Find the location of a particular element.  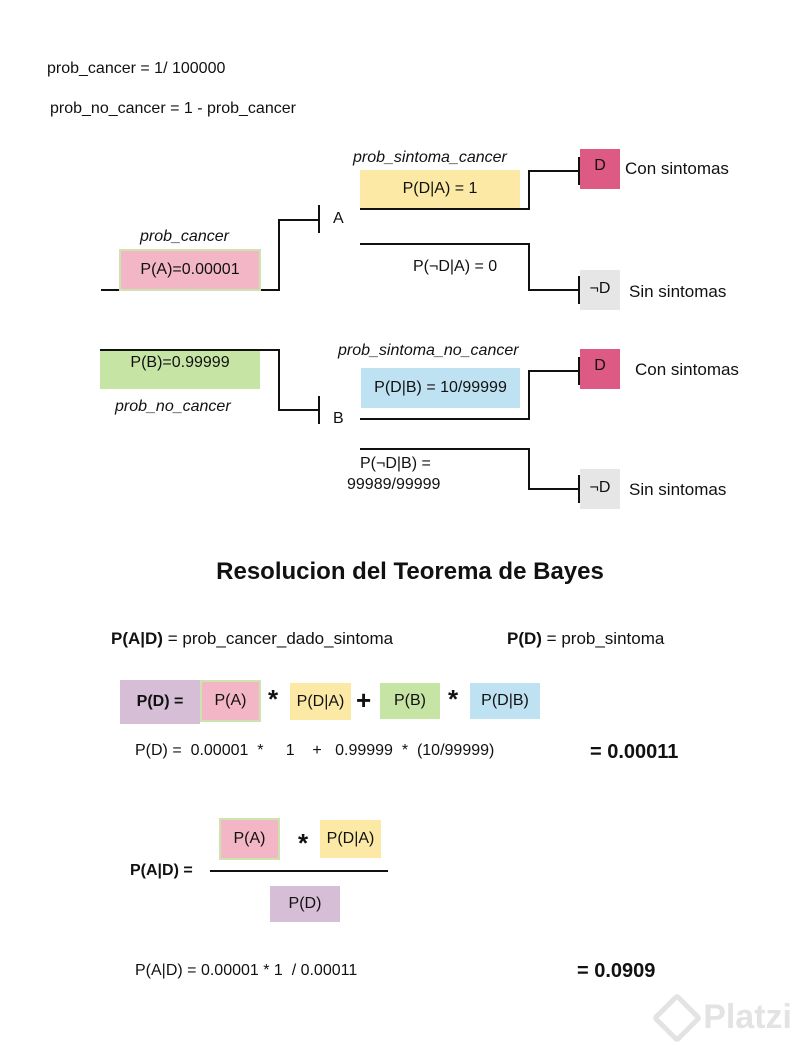

def-prob-cancer: prob_cancer = 1/ 100000 is located at coordinates (136, 68).